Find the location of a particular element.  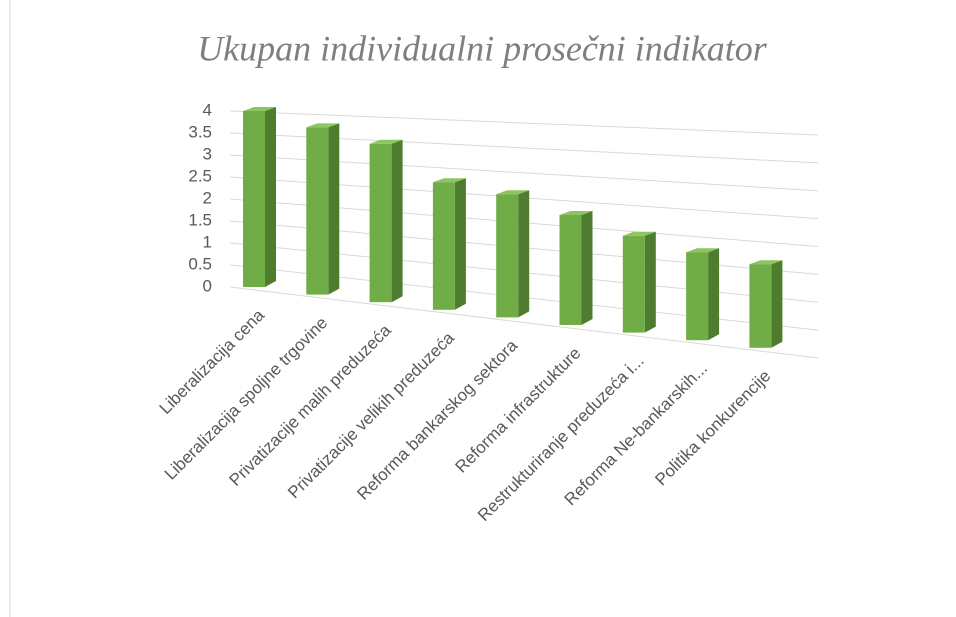

y-tick-label: 4 is located at coordinates (207, 109).